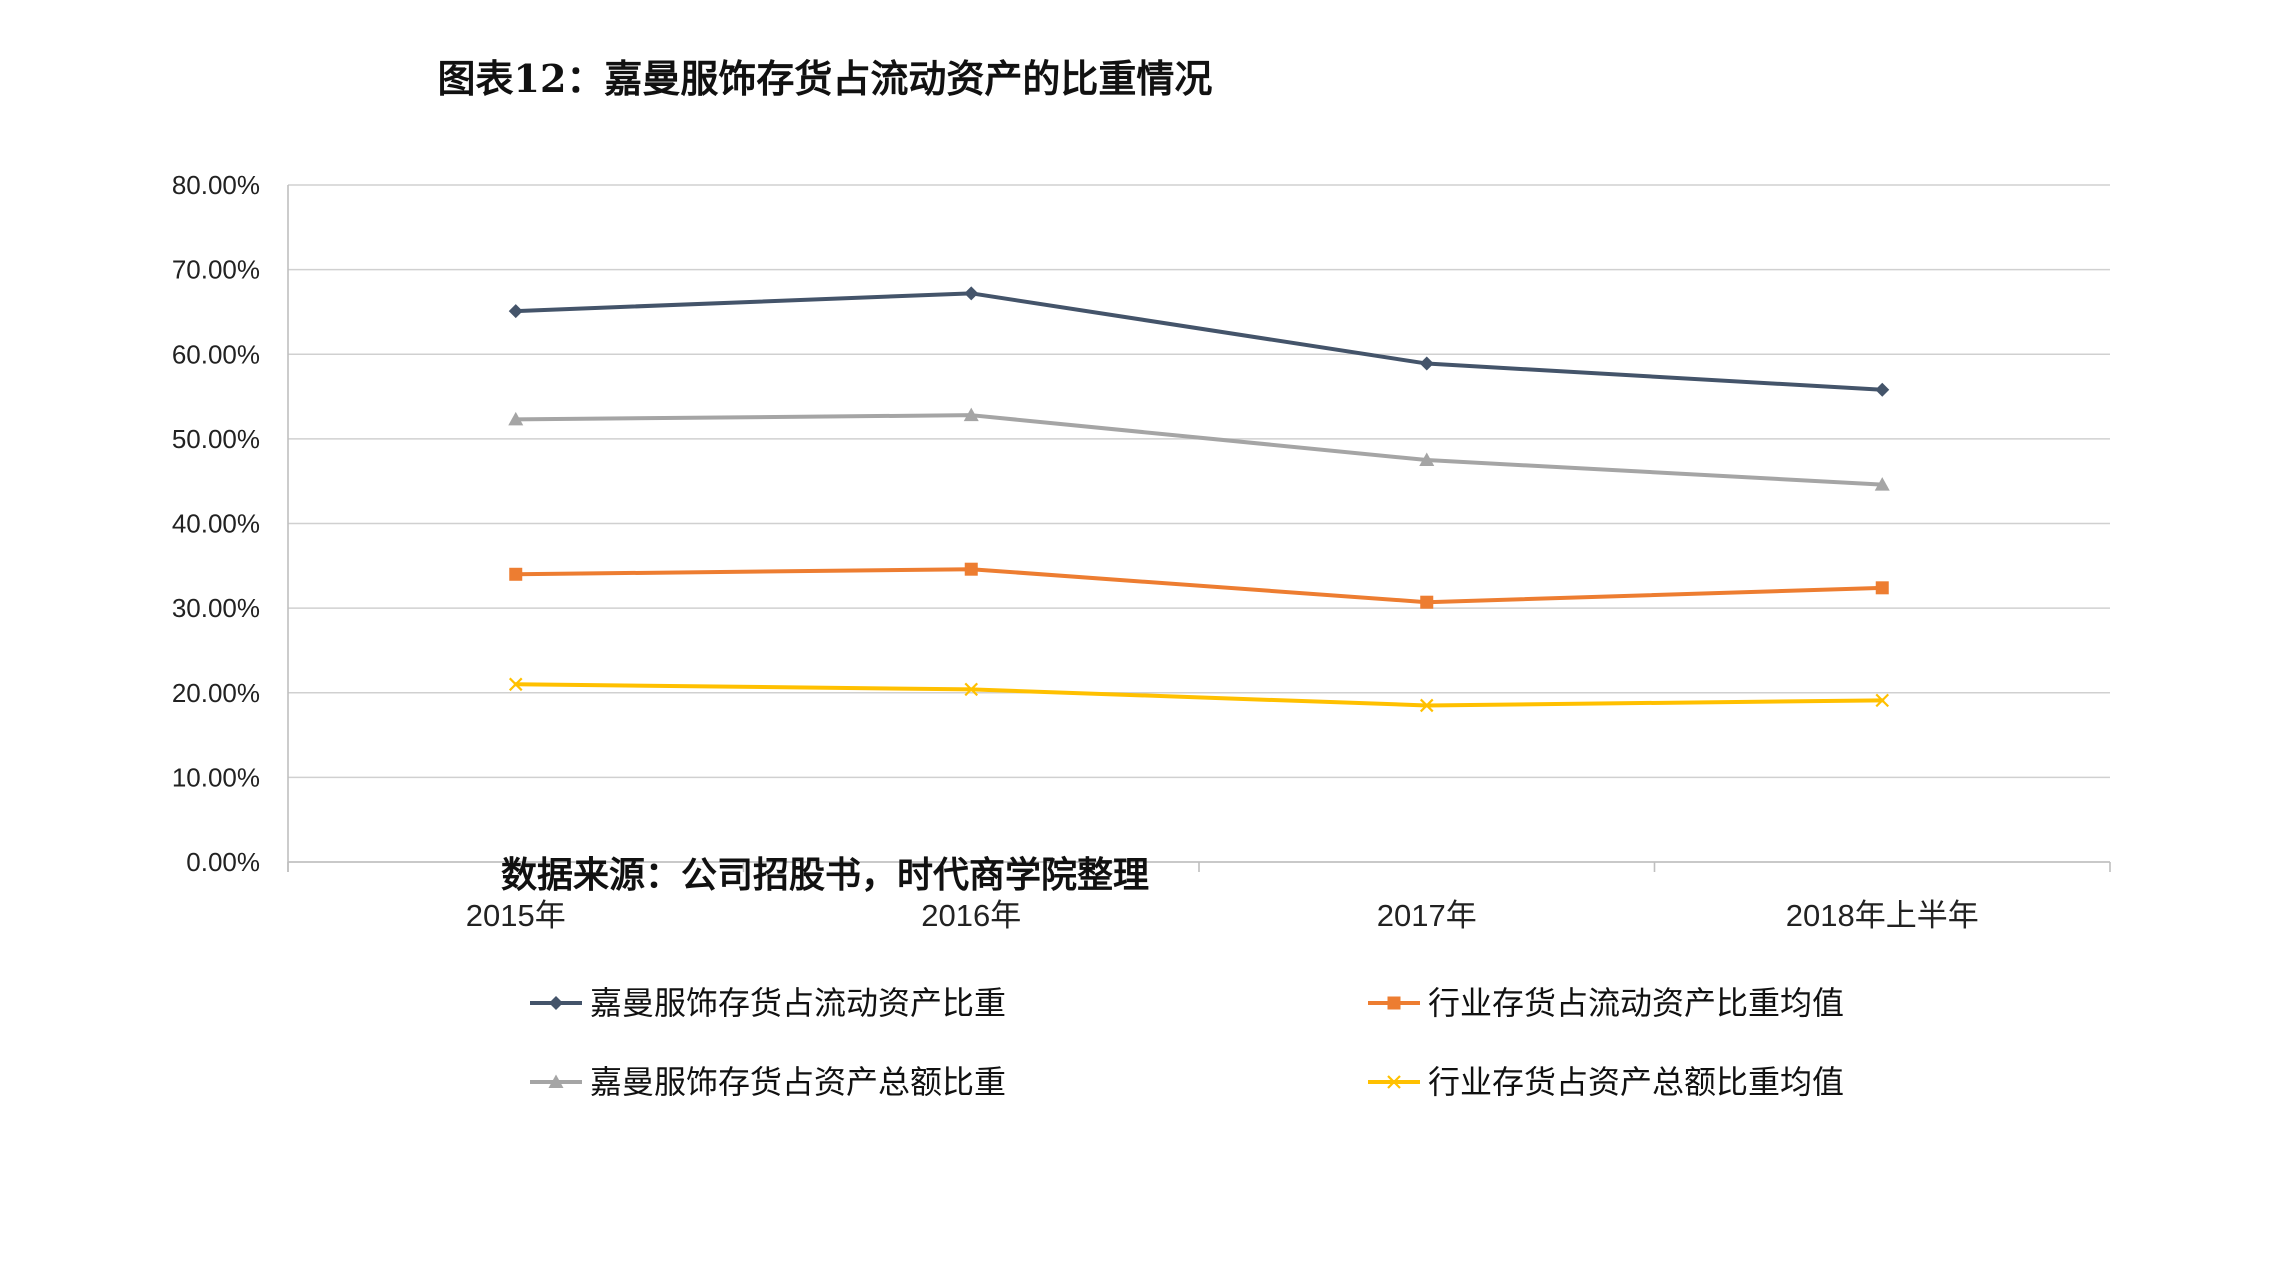  I want to click on legend-item: 行业存货占流动资产比重均值, so click(1606, 1003).